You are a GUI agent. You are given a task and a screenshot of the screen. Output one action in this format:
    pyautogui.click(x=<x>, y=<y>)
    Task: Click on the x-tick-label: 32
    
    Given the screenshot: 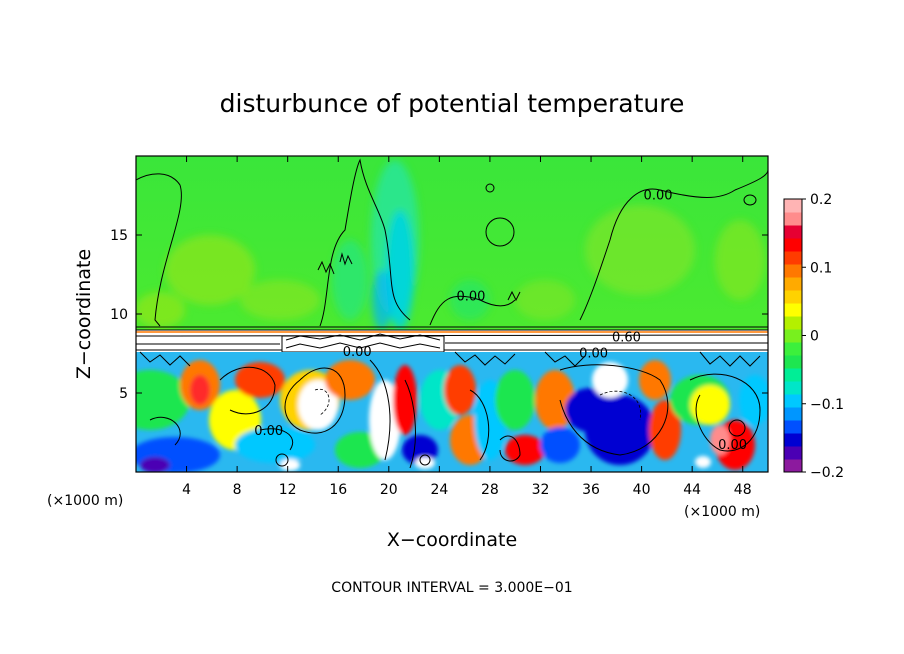 What is the action you would take?
    pyautogui.click(x=541, y=490)
    